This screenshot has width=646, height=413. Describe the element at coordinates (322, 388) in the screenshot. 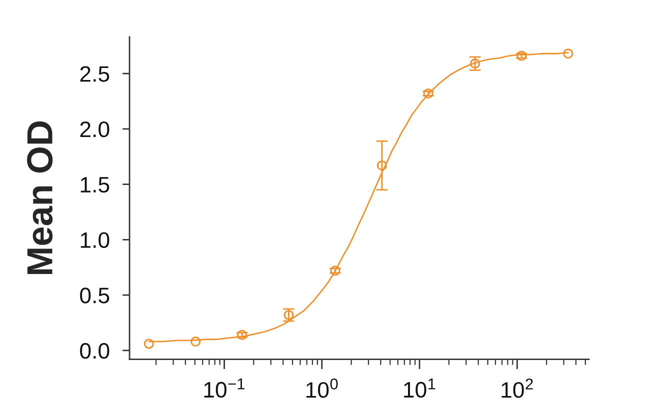

I see `x-tick-label: 10$^{0}$` at that location.